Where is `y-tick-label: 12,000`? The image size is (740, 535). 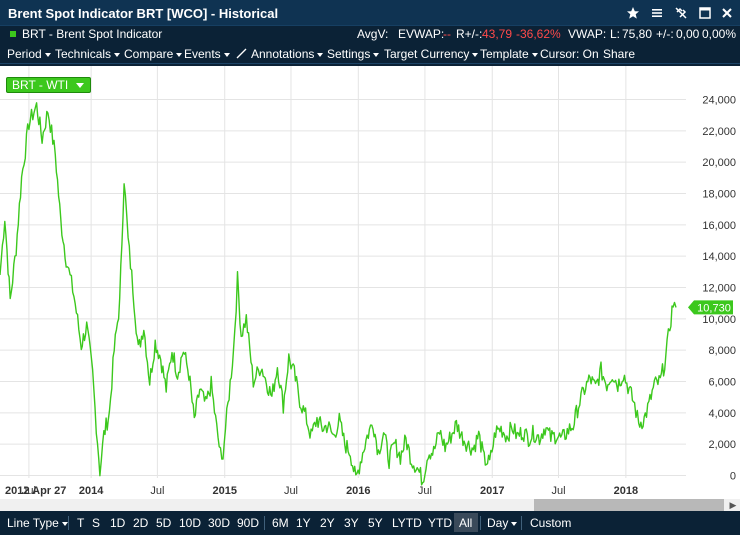 y-tick-label: 12,000 is located at coordinates (719, 289).